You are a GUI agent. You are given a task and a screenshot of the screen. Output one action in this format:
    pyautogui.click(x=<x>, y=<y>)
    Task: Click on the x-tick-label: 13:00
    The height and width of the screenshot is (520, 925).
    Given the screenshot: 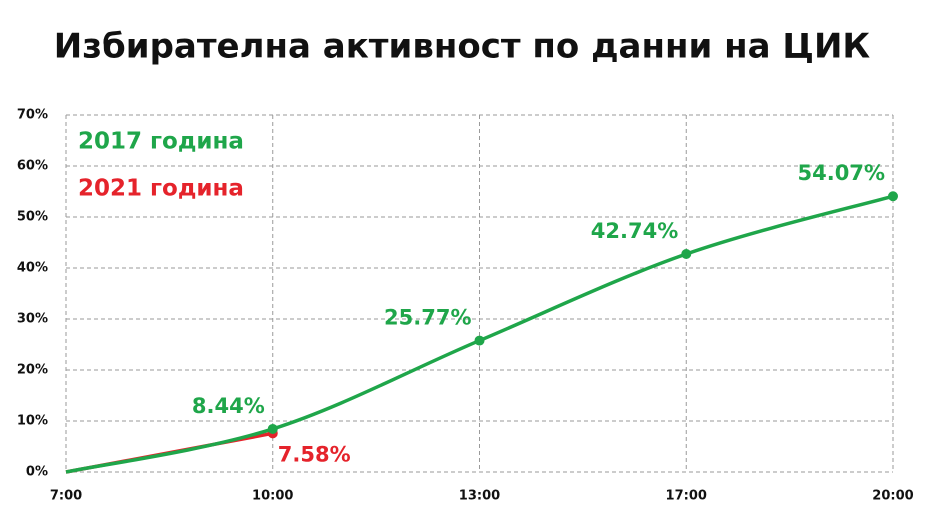 What is the action you would take?
    pyautogui.click(x=479, y=496)
    